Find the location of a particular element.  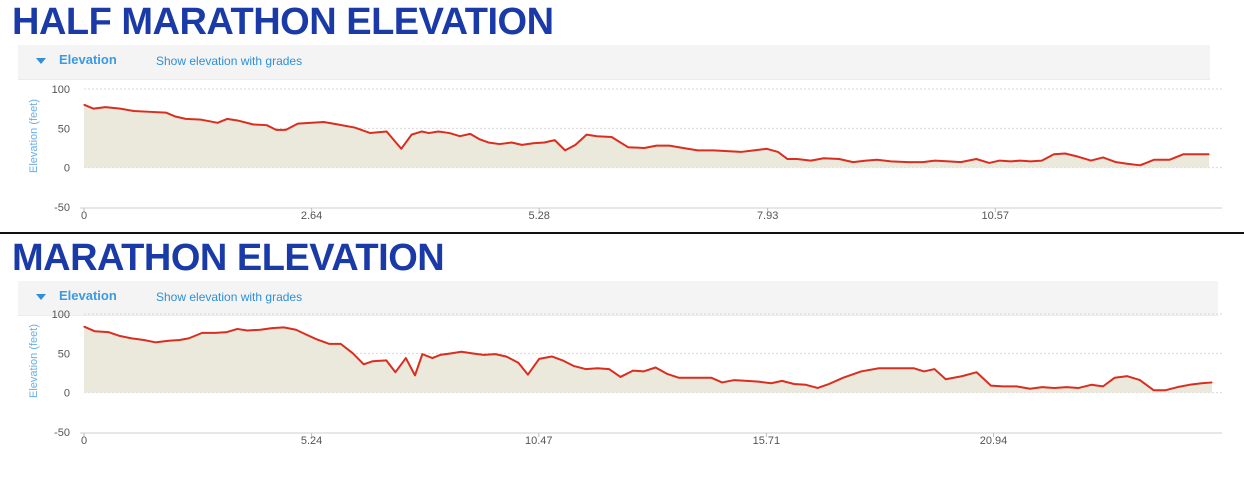

x-tick-label: 5.24 is located at coordinates (311, 441).